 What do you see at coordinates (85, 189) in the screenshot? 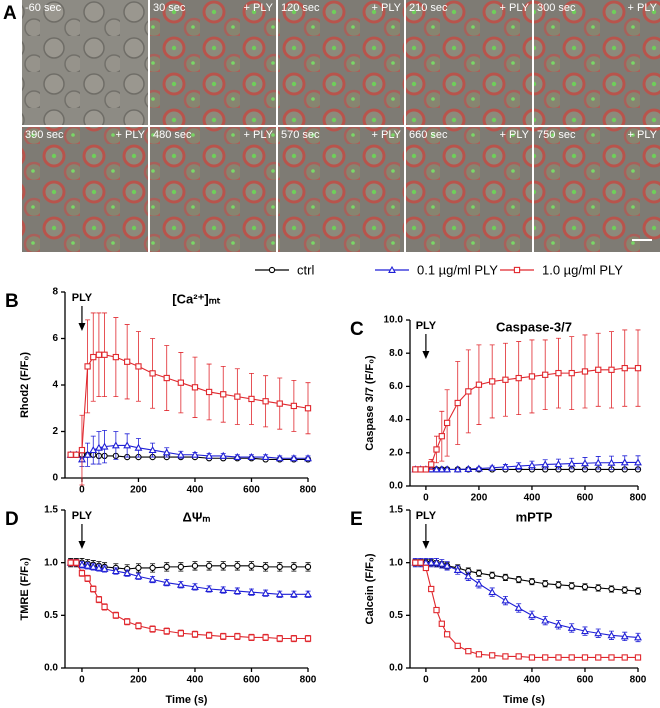
I see `micrograph` at bounding box center [85, 189].